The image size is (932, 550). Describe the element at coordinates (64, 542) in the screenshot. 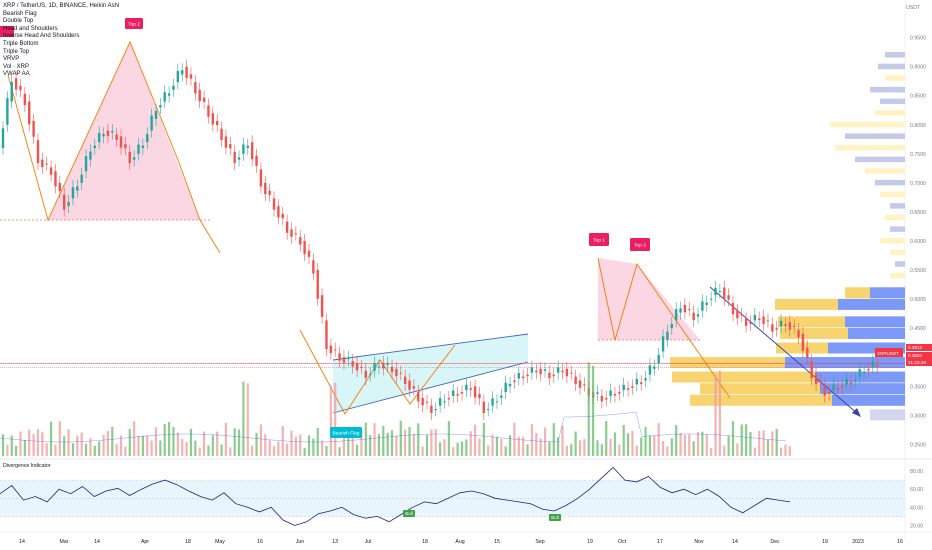

I see `x-tick-label: Mar` at that location.